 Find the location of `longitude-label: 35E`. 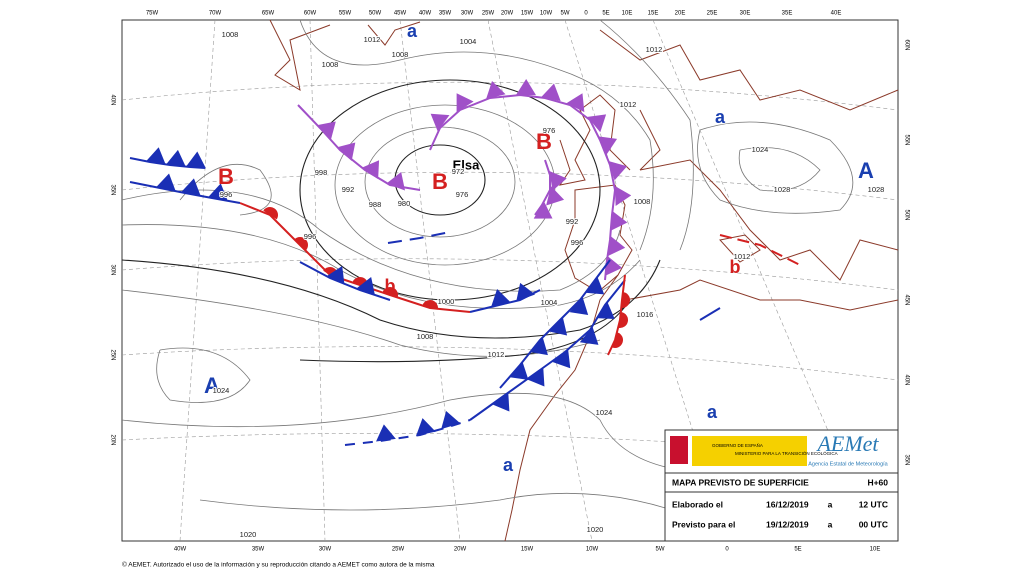

longitude-label: 35E is located at coordinates (787, 14).